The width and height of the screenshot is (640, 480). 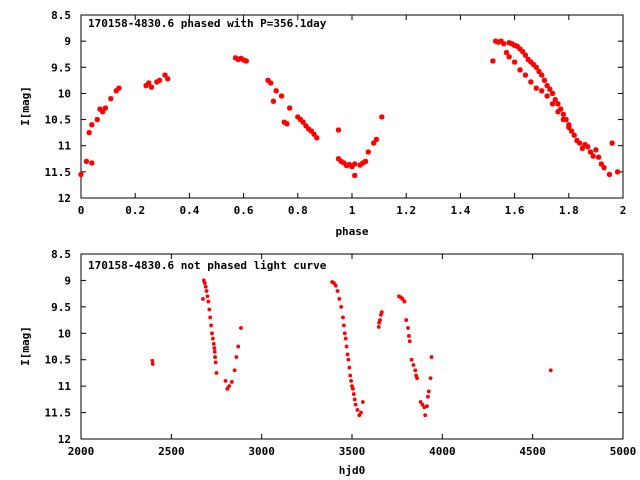 I want to click on phased-y-tick-label: 11.5, so click(x=58, y=172).